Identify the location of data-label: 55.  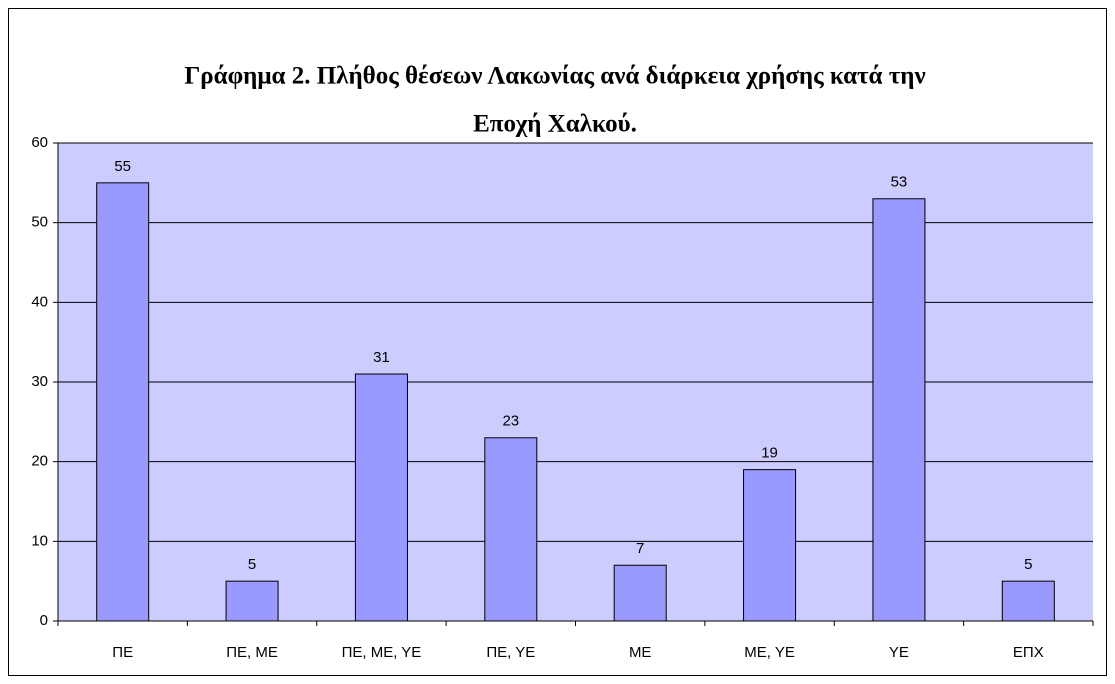
(122, 166).